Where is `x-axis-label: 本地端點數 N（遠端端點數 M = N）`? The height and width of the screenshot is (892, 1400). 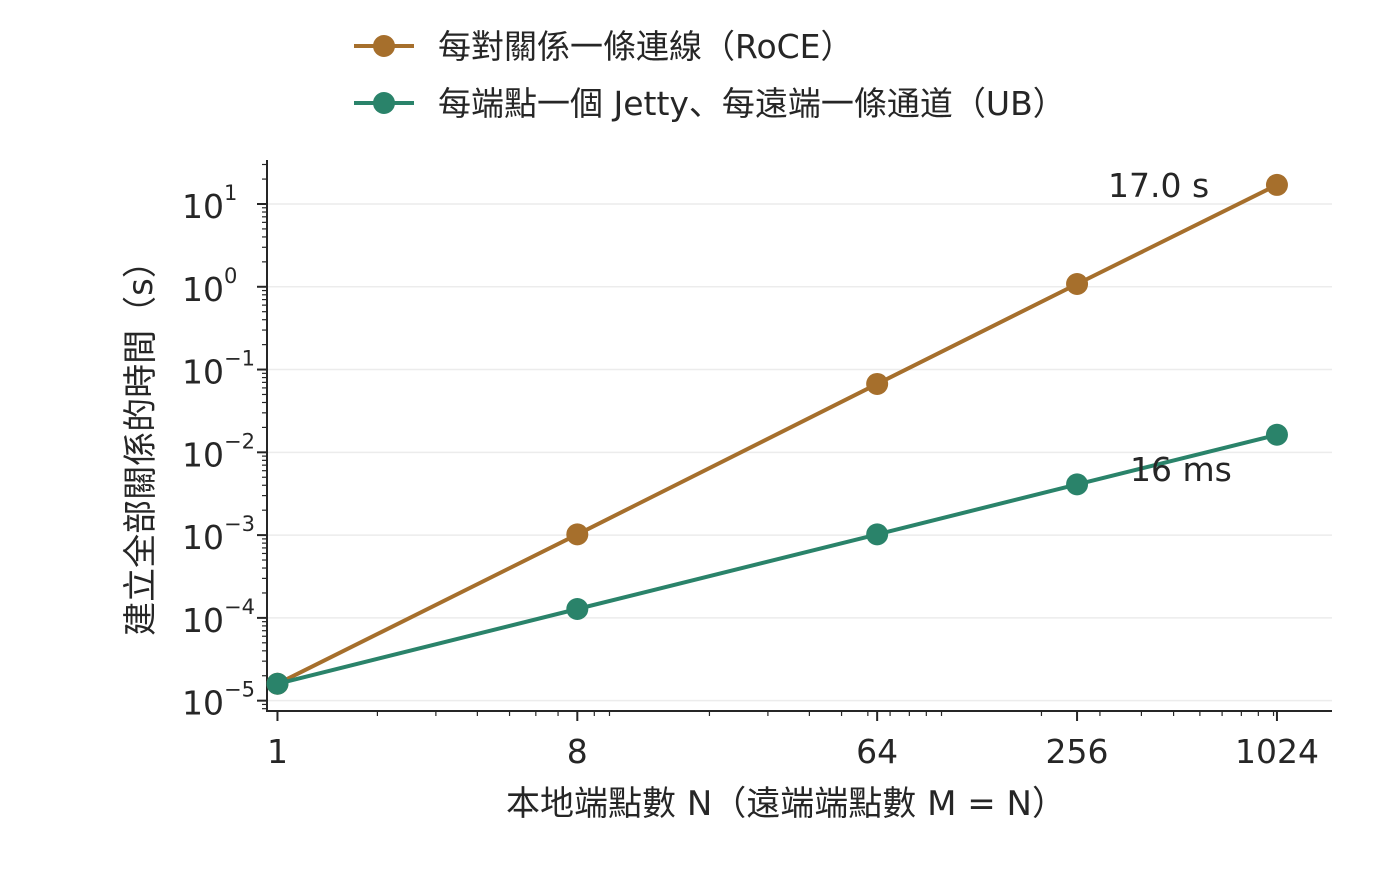 x-axis-label: 本地端點數 N（遠端端點數 M = N） is located at coordinates (786, 804).